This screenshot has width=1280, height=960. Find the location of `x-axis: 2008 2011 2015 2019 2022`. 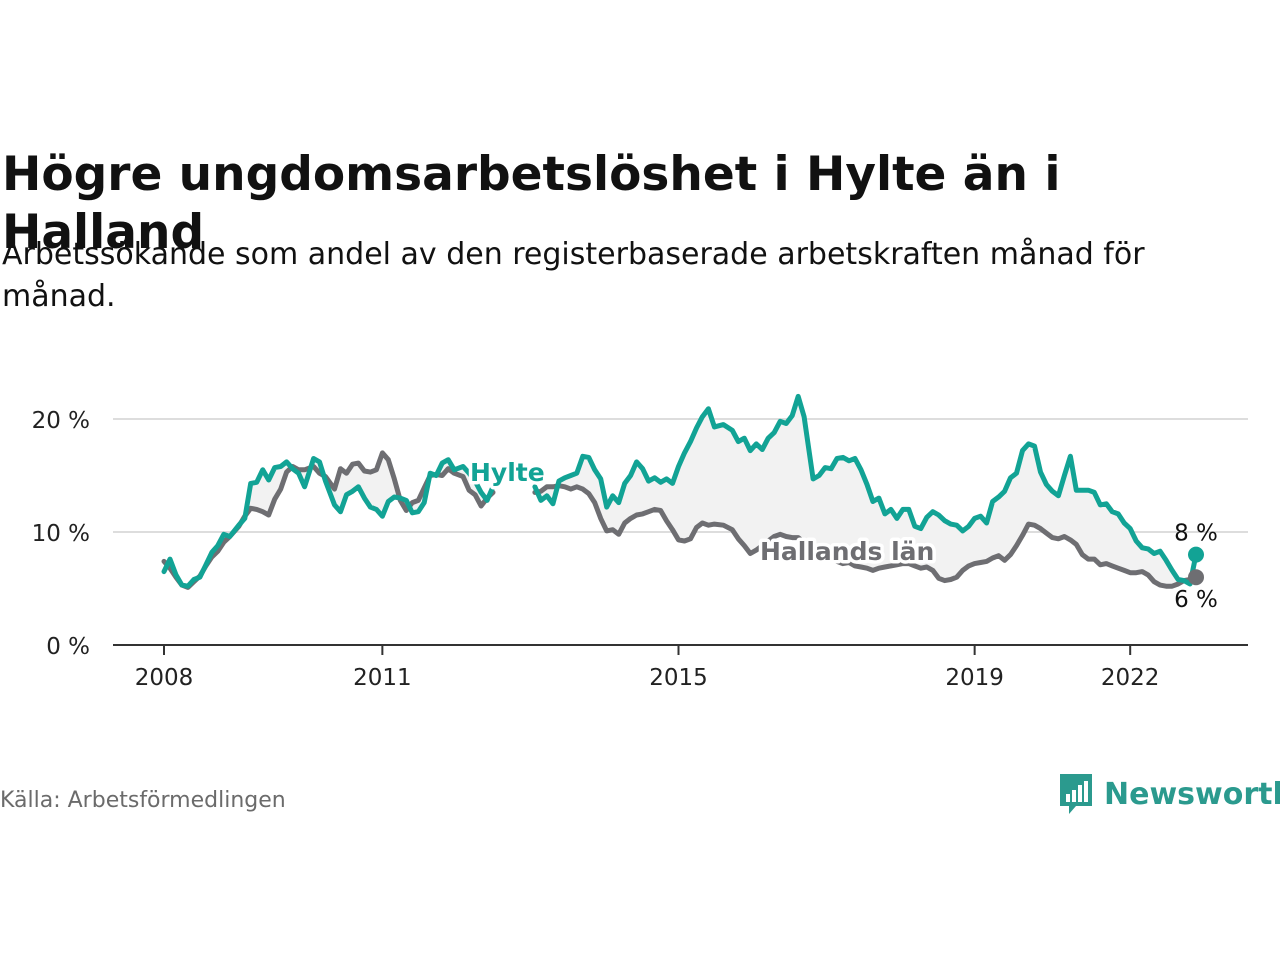

x-axis: 2008 2011 2015 2019 2022 is located at coordinates (680, 667).